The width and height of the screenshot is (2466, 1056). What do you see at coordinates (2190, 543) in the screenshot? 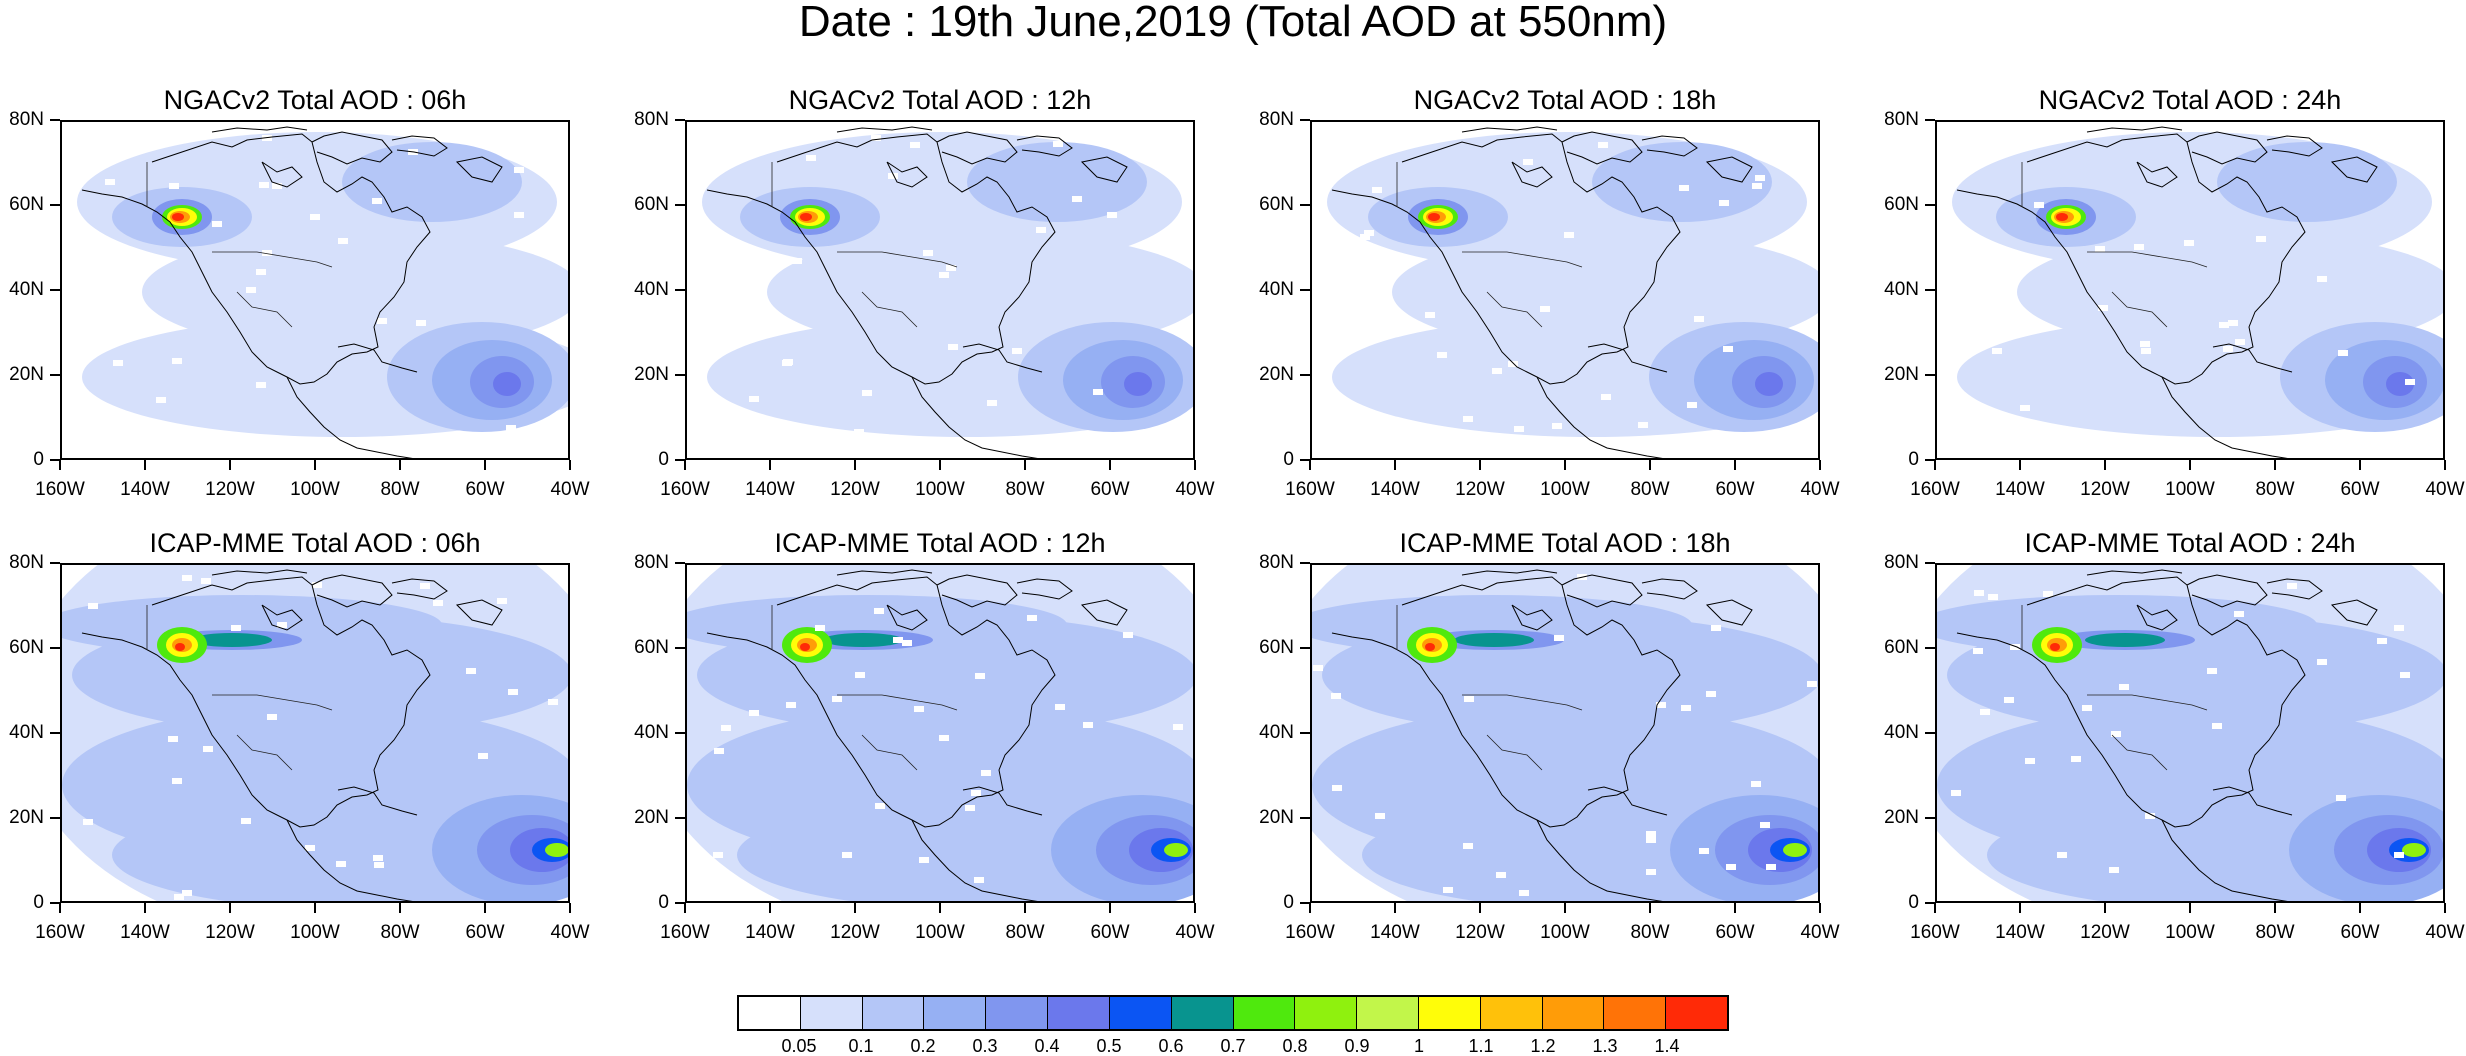
I see `panel-title: ICAP-MME Total AOD : 24h` at bounding box center [2190, 543].